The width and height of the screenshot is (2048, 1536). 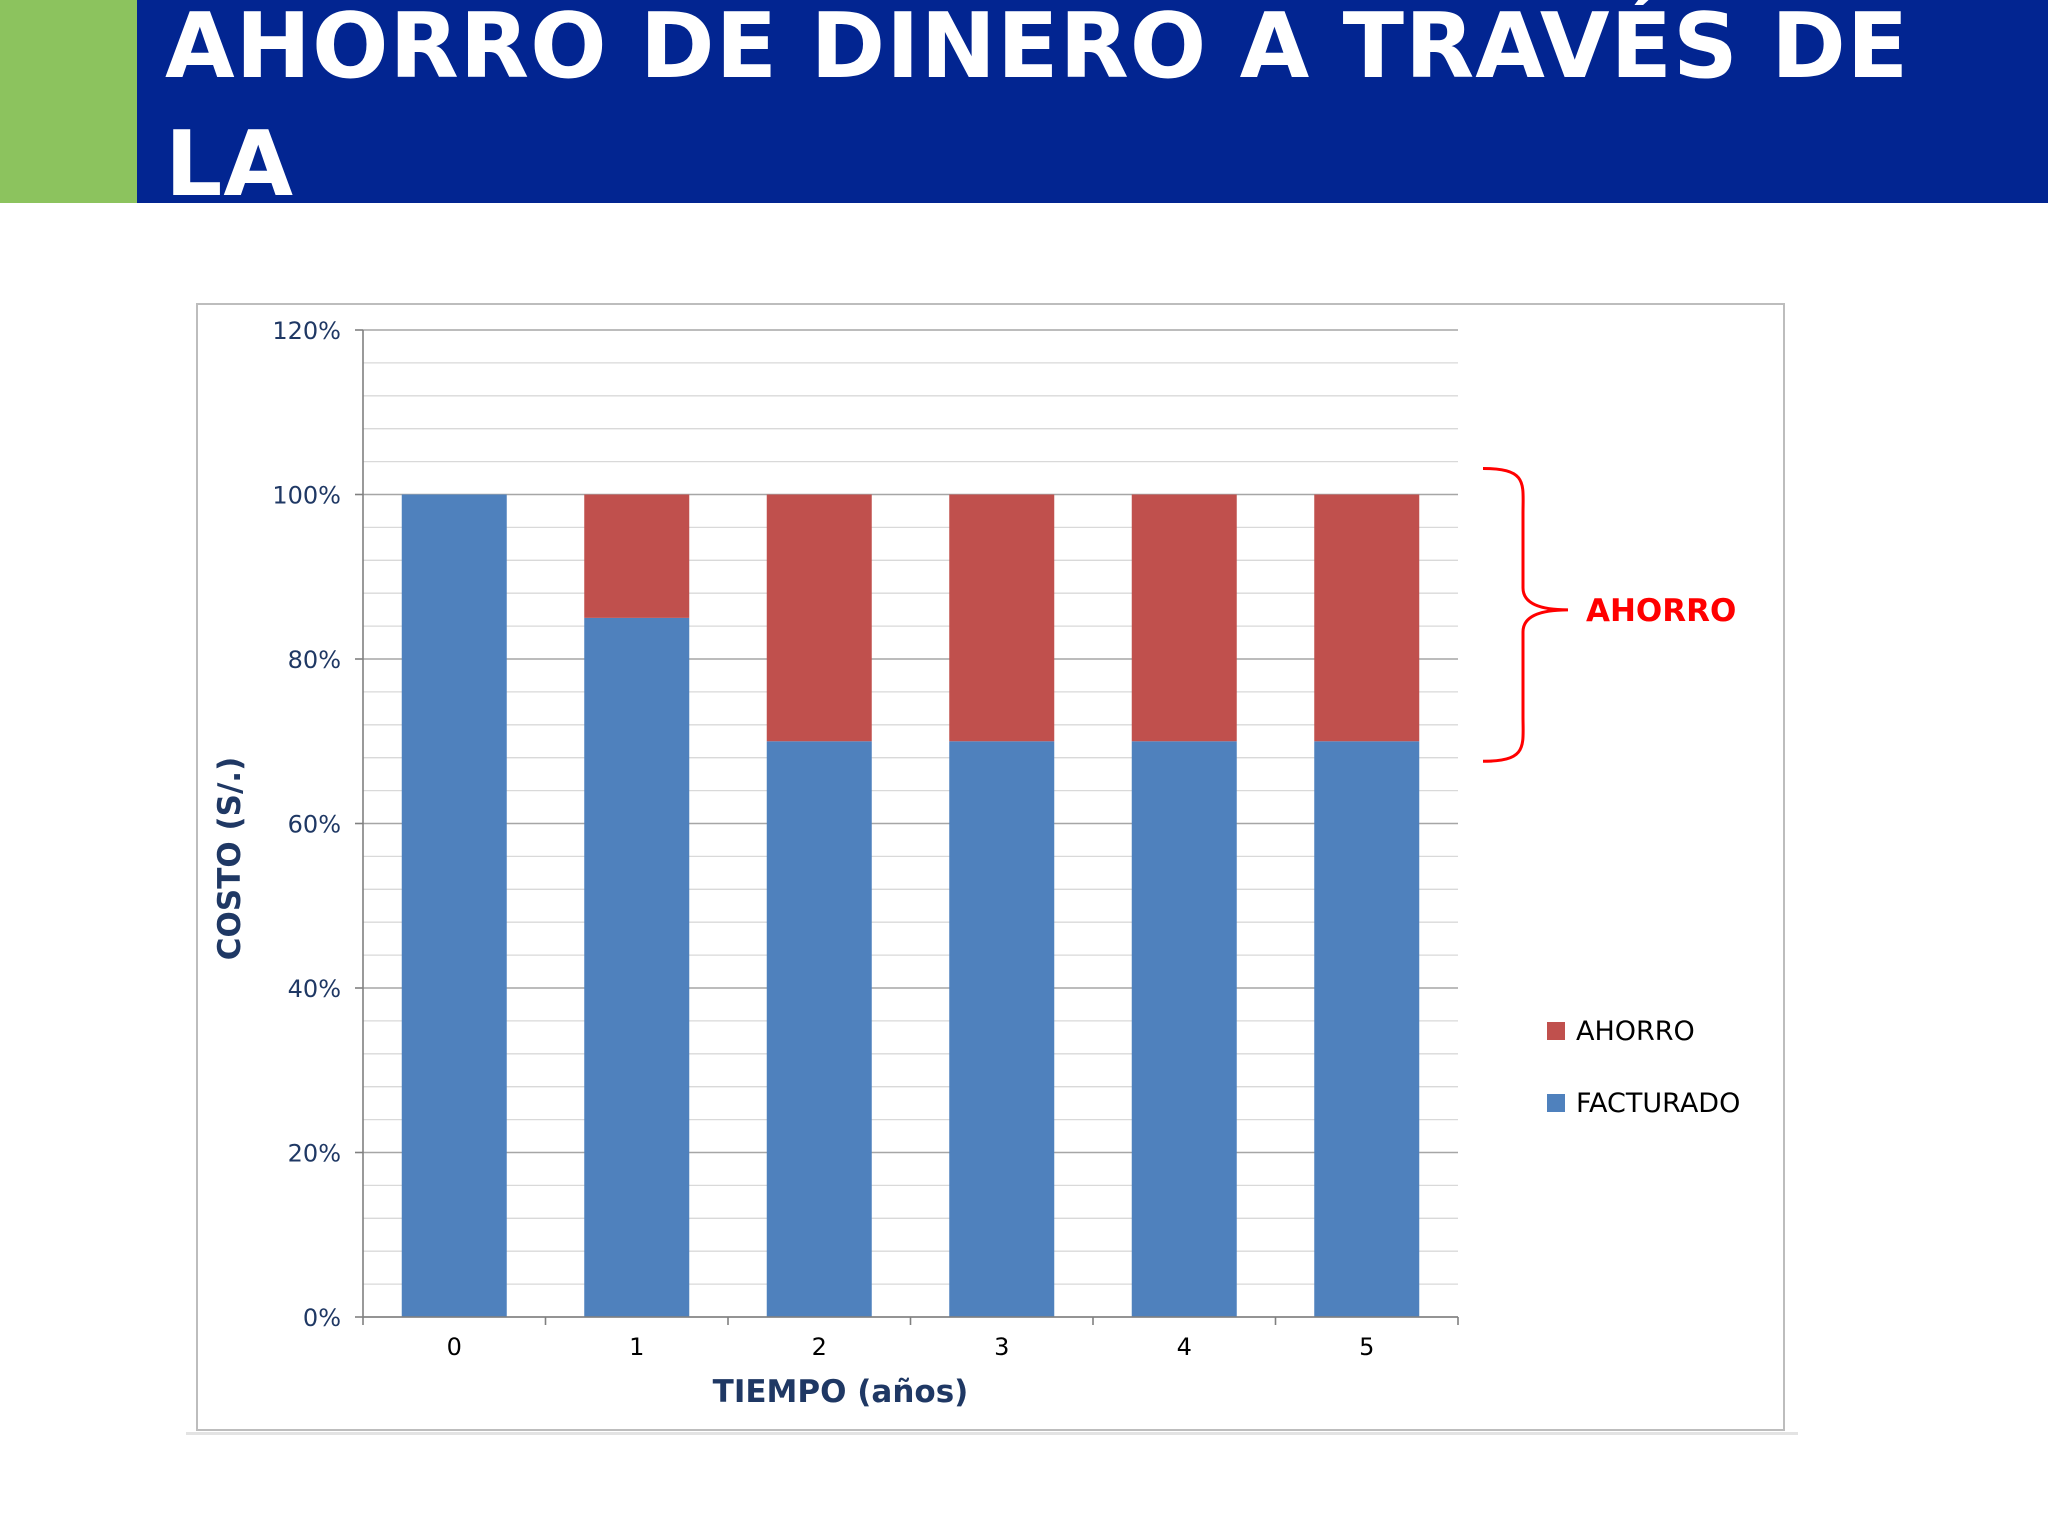 What do you see at coordinates (1525, 615) in the screenshot?
I see `right-brace-icon` at bounding box center [1525, 615].